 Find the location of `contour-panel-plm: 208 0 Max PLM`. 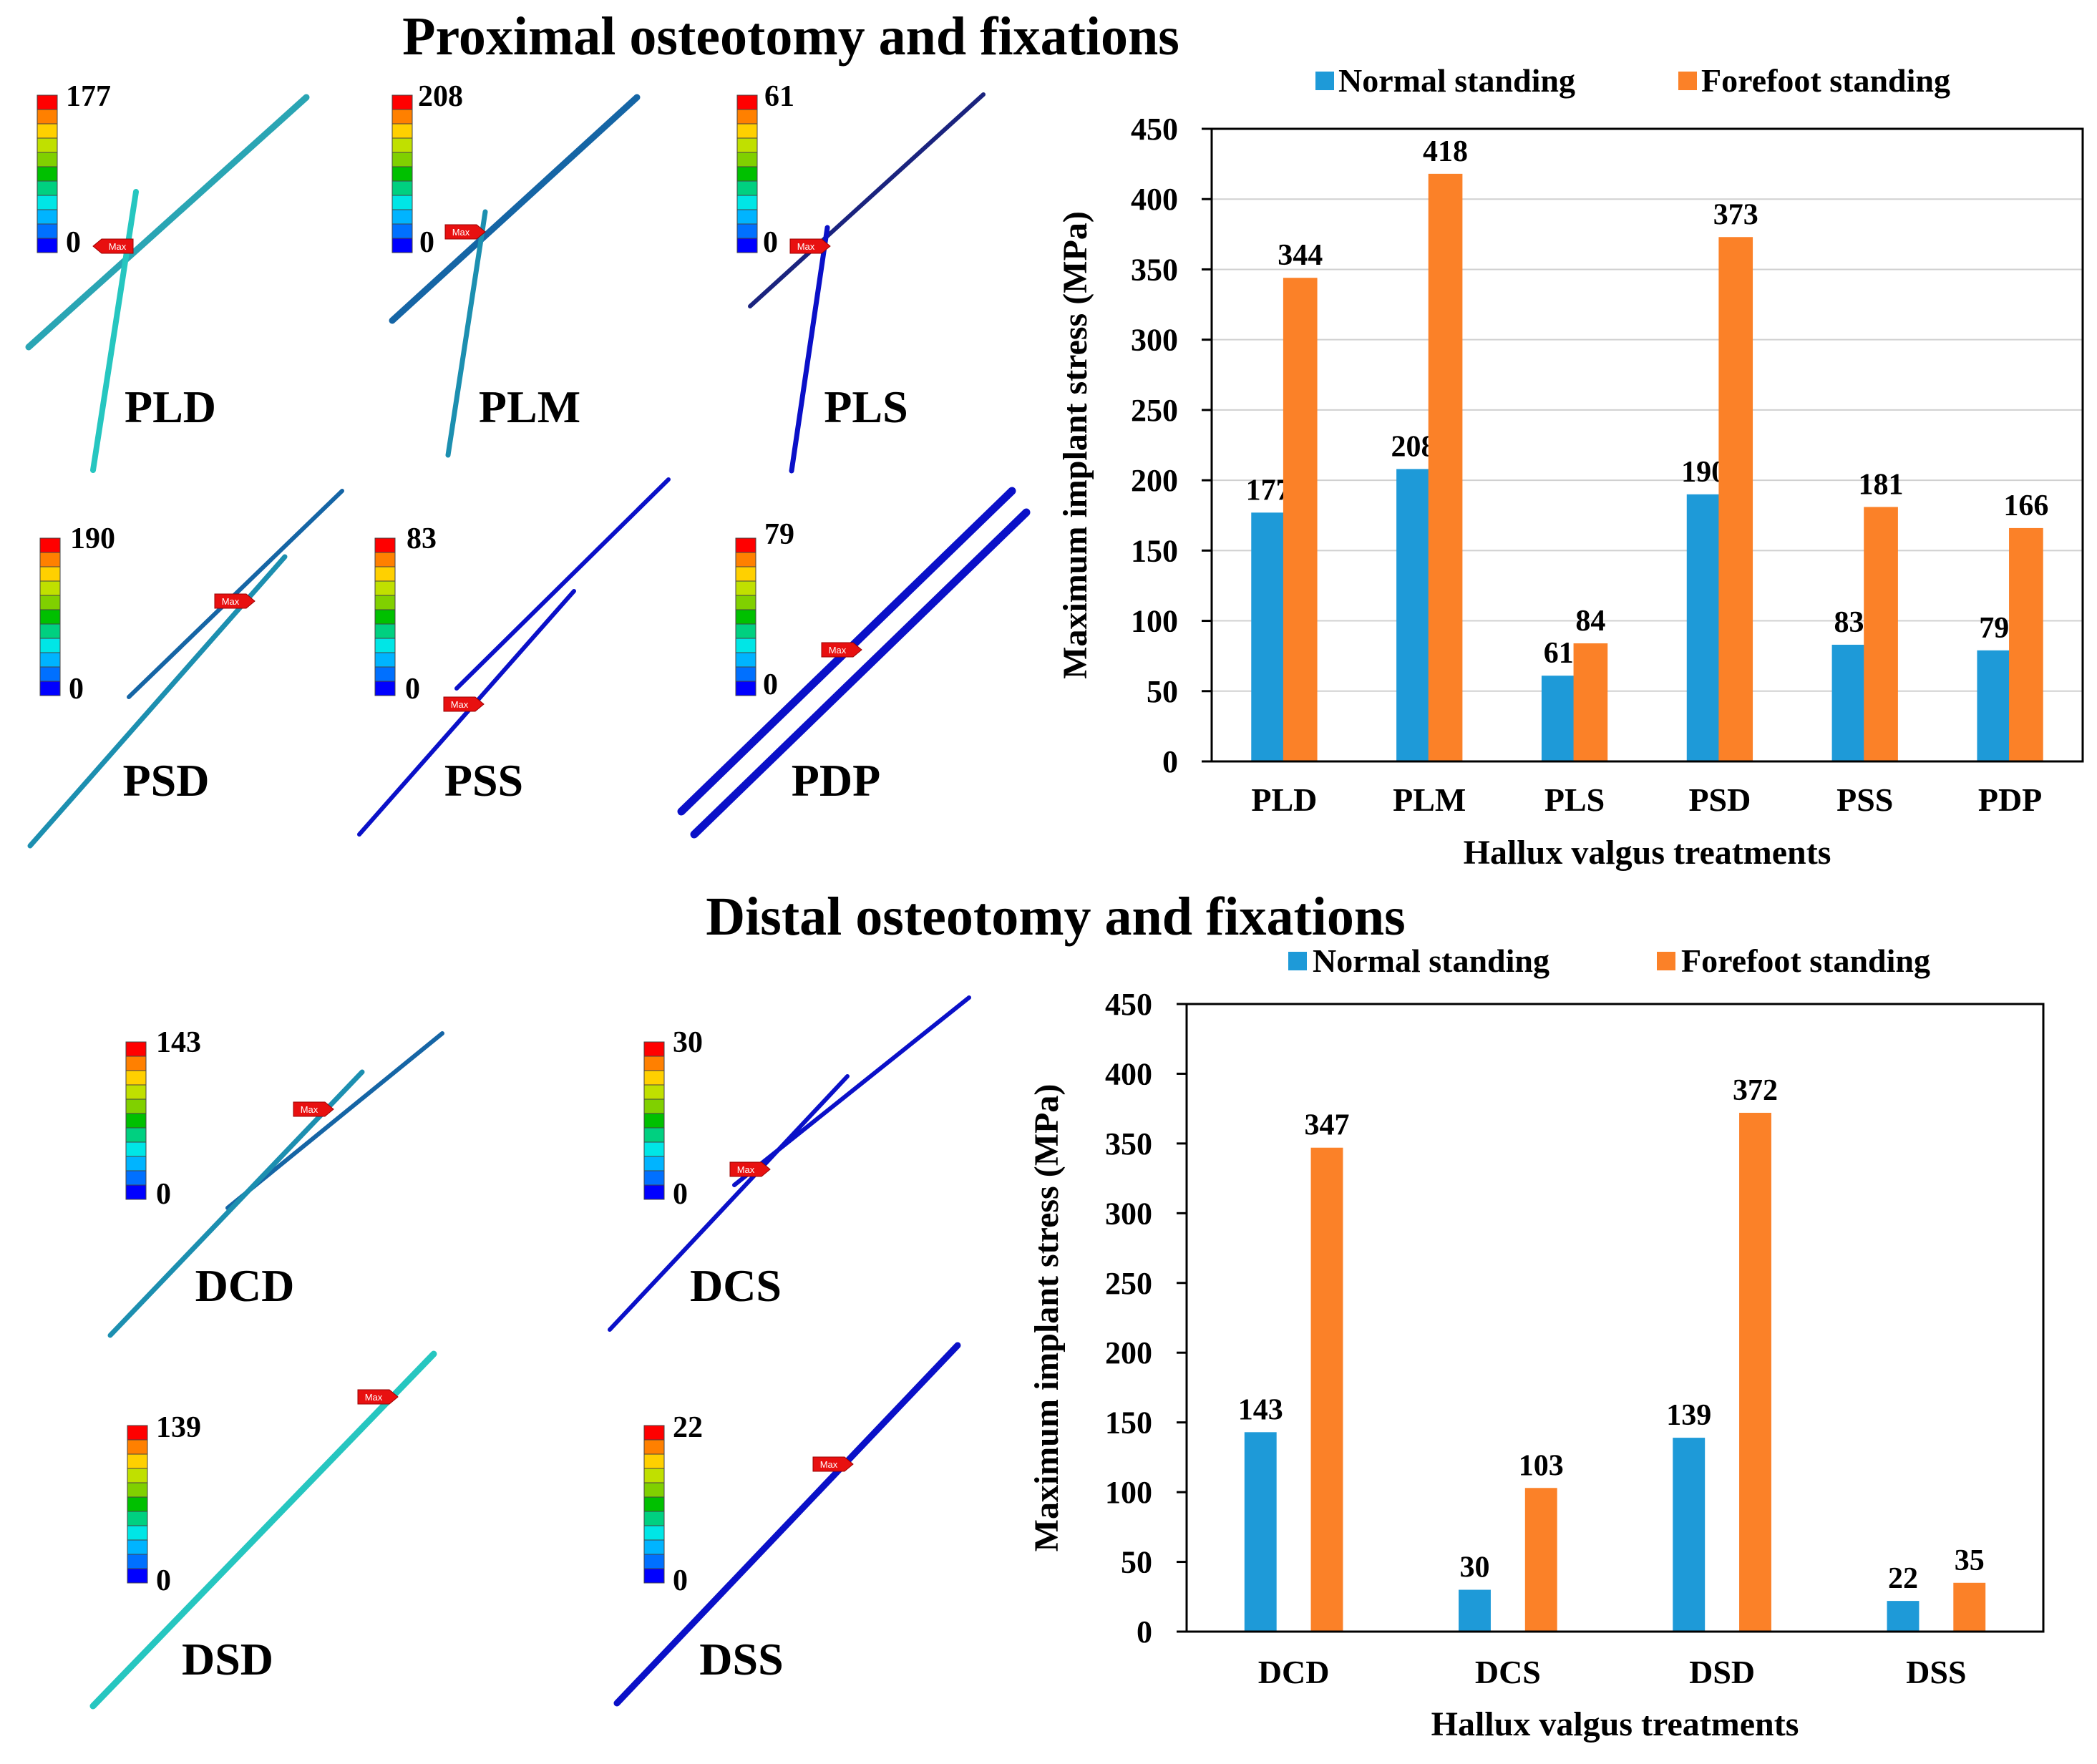

contour-panel-plm: 208 0 Max PLM is located at coordinates (515, 269).